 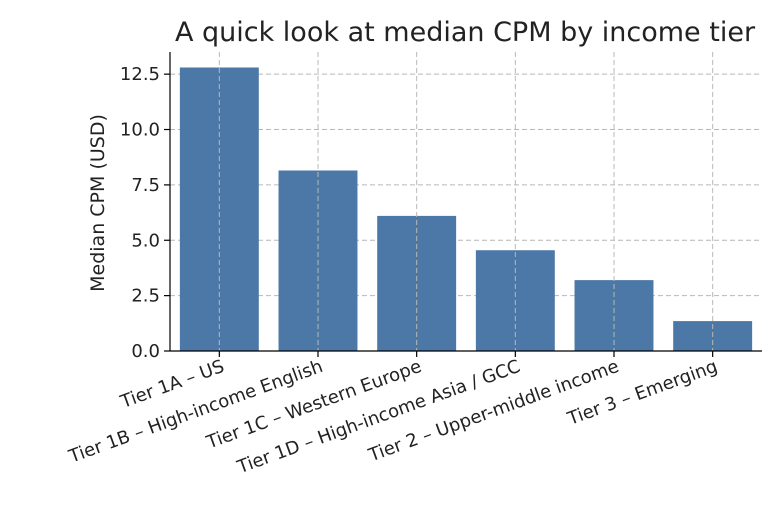 What do you see at coordinates (140, 130) in the screenshot?
I see `y-tick-label: 10.0` at bounding box center [140, 130].